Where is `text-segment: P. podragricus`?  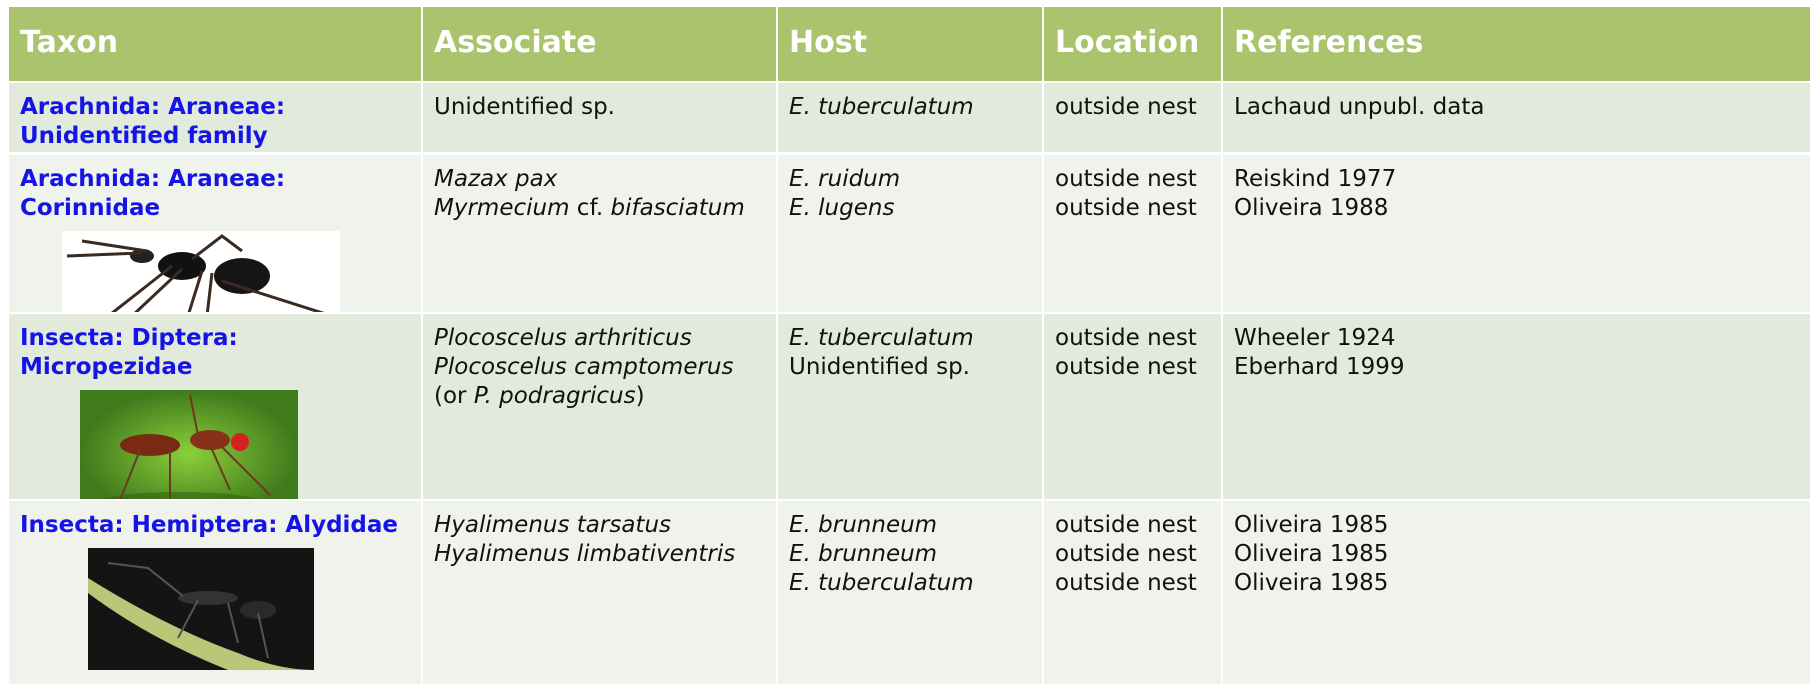
text-segment: P. podragricus is located at coordinates (554, 396).